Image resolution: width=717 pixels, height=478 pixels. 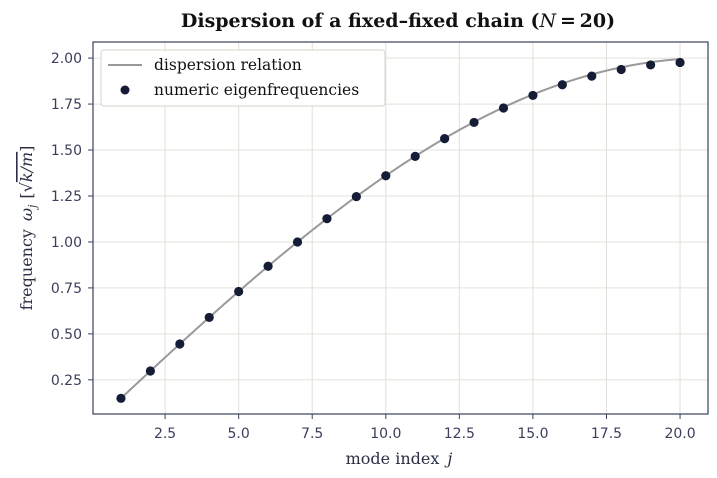 I want to click on y-tick-label-1: 0.50, so click(x=66, y=335).